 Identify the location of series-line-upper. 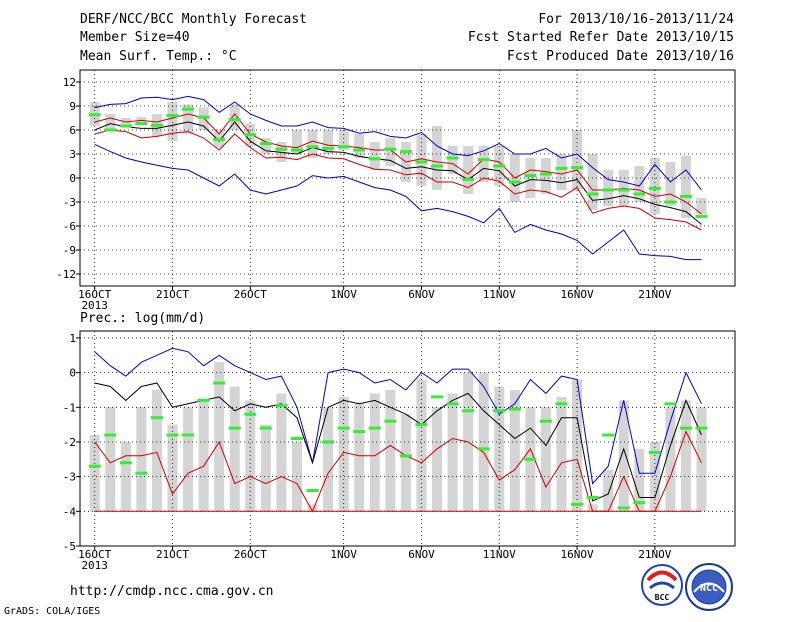
(398, 164).